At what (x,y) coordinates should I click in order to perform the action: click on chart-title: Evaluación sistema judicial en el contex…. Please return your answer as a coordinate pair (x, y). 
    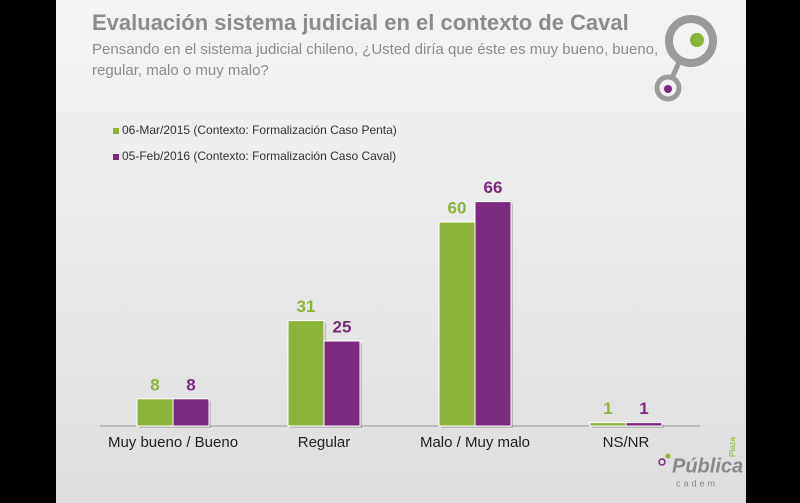
    Looking at the image, I should click on (360, 22).